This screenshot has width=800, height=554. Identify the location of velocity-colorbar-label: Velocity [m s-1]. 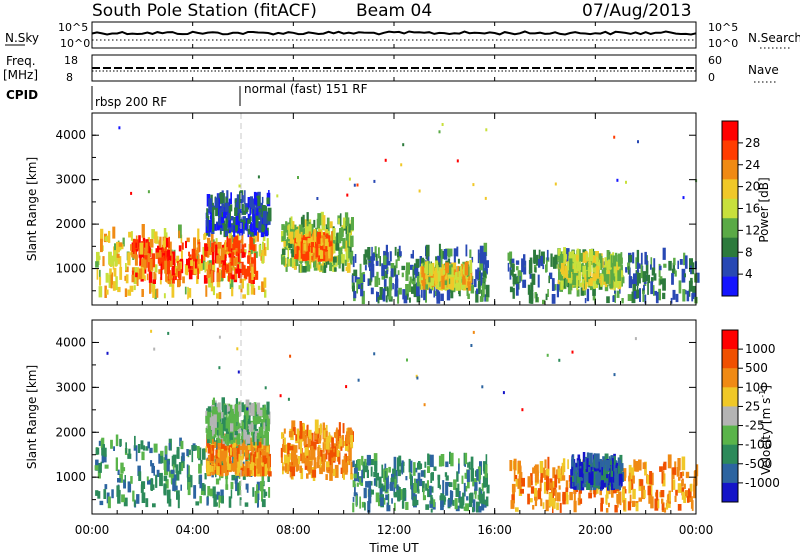
(765, 430).